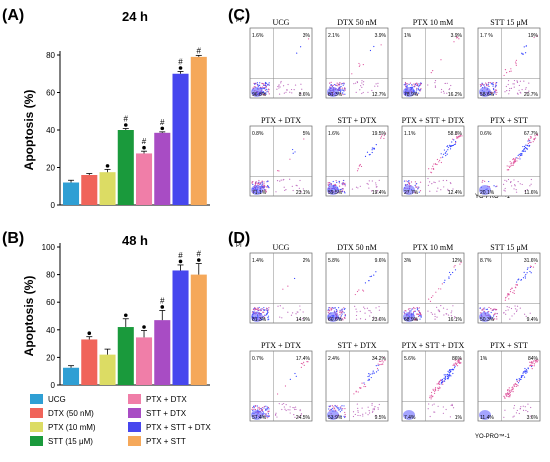  What do you see at coordinates (166, 441) in the screenshot?
I see `legend-label: PTX + STT` at bounding box center [166, 441].